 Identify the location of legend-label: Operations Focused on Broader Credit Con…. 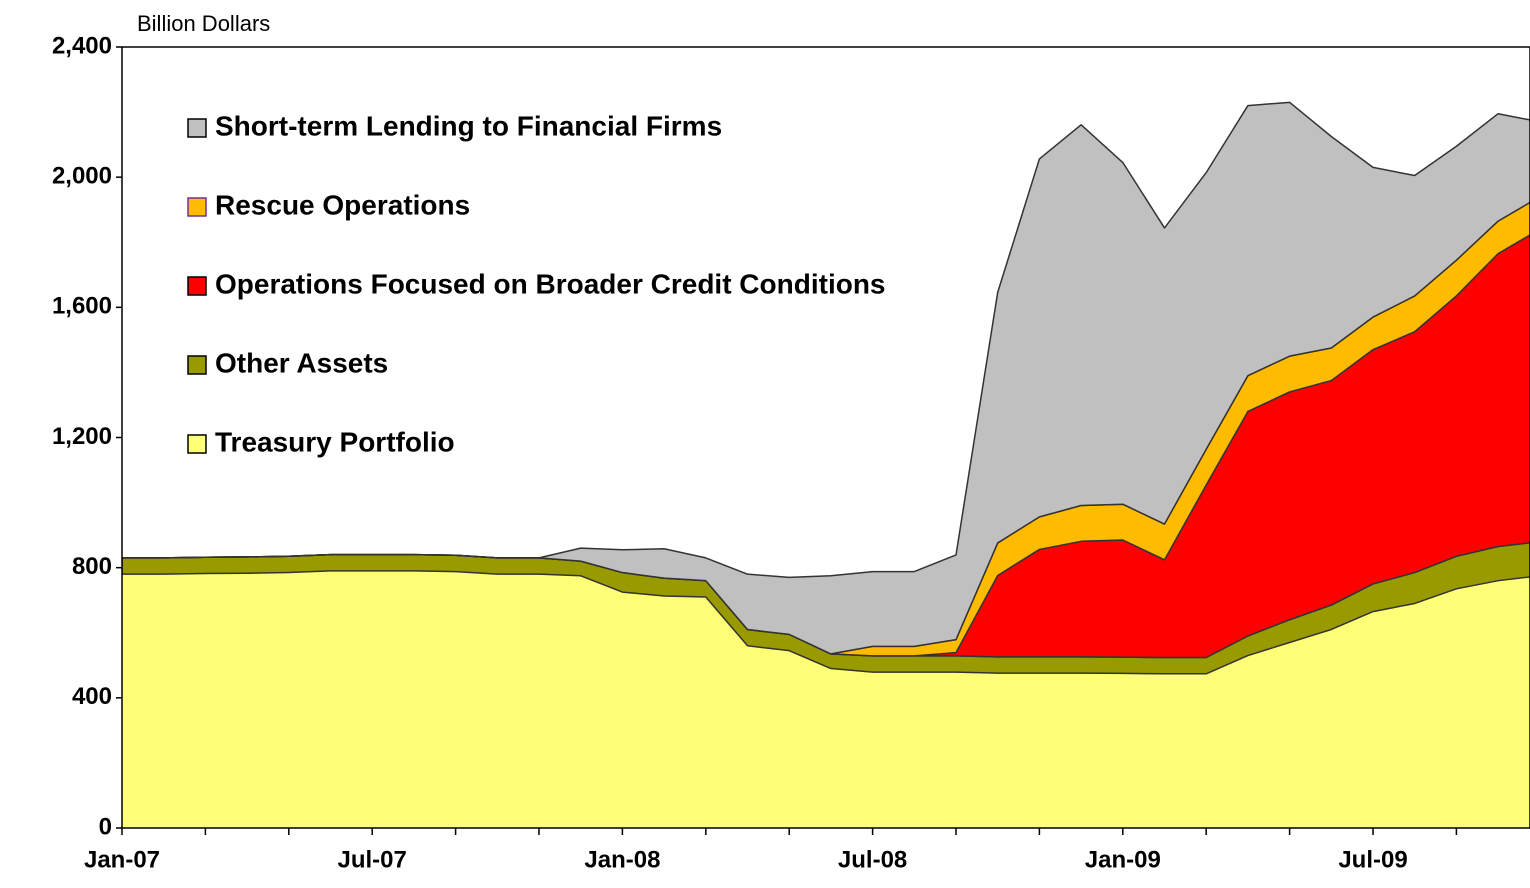
(550, 283).